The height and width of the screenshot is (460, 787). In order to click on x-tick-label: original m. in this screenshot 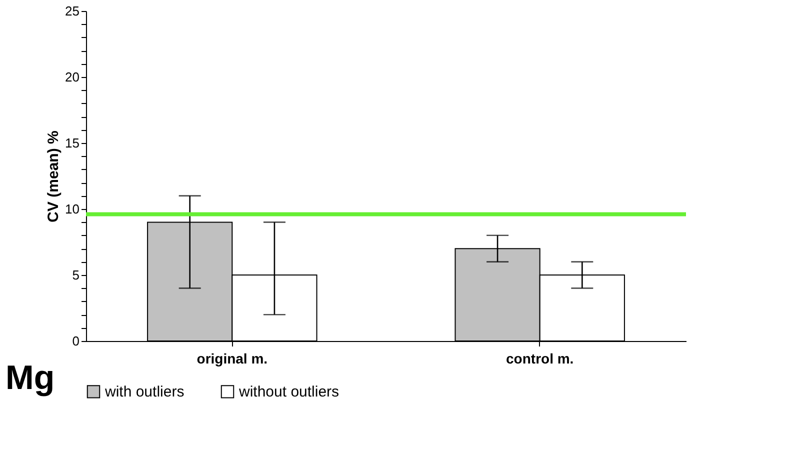, I will do `click(232, 358)`.